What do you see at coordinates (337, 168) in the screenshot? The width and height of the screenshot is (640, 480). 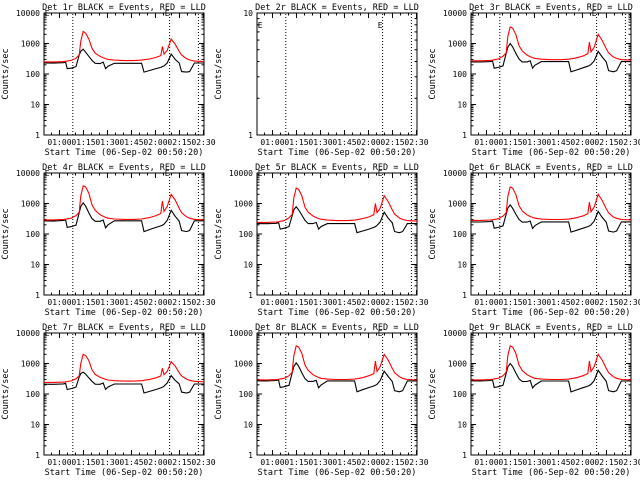 I see `subplot-title: Det 5r BLACK = Events, RED = LLD` at bounding box center [337, 168].